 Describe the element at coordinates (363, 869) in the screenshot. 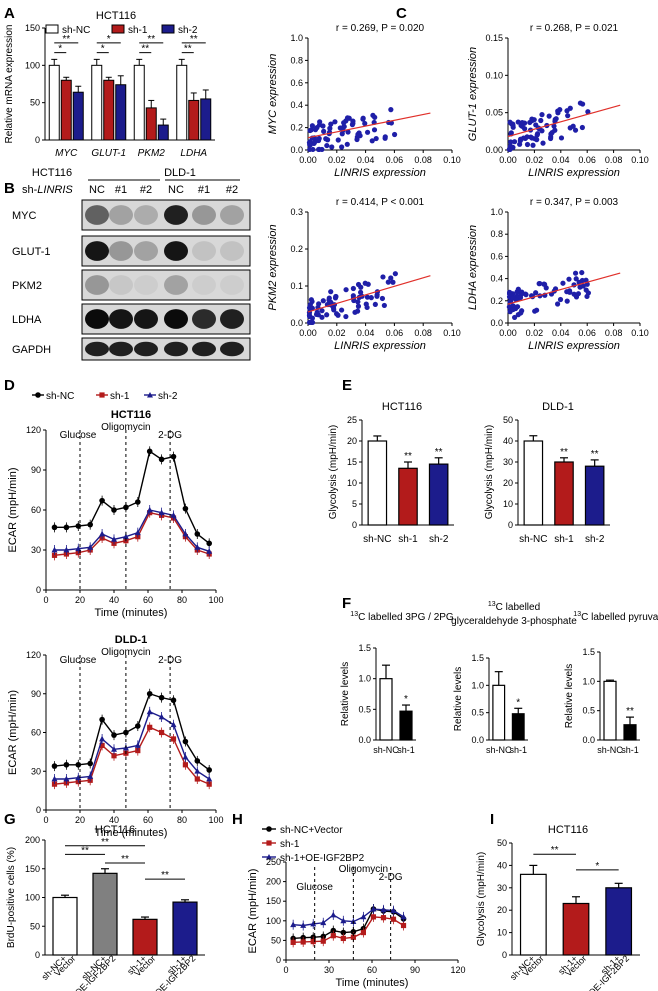

I see `event-label: Oligomycin` at that location.